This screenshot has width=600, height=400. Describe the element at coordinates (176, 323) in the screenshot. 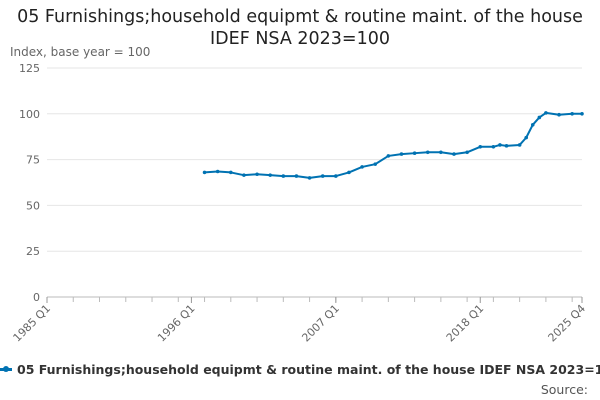

I see `x-tick-label: 1996 Q1` at that location.